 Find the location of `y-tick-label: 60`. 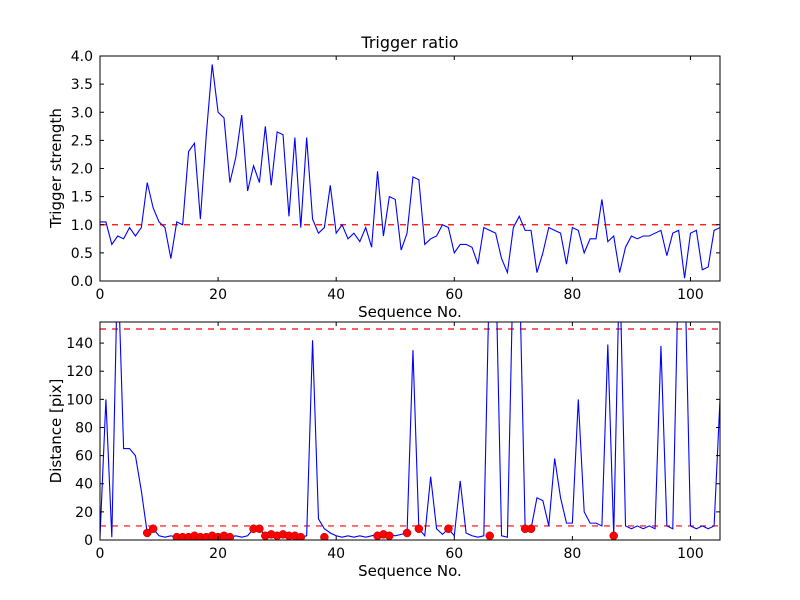

y-tick-label: 60 is located at coordinates (84, 457).